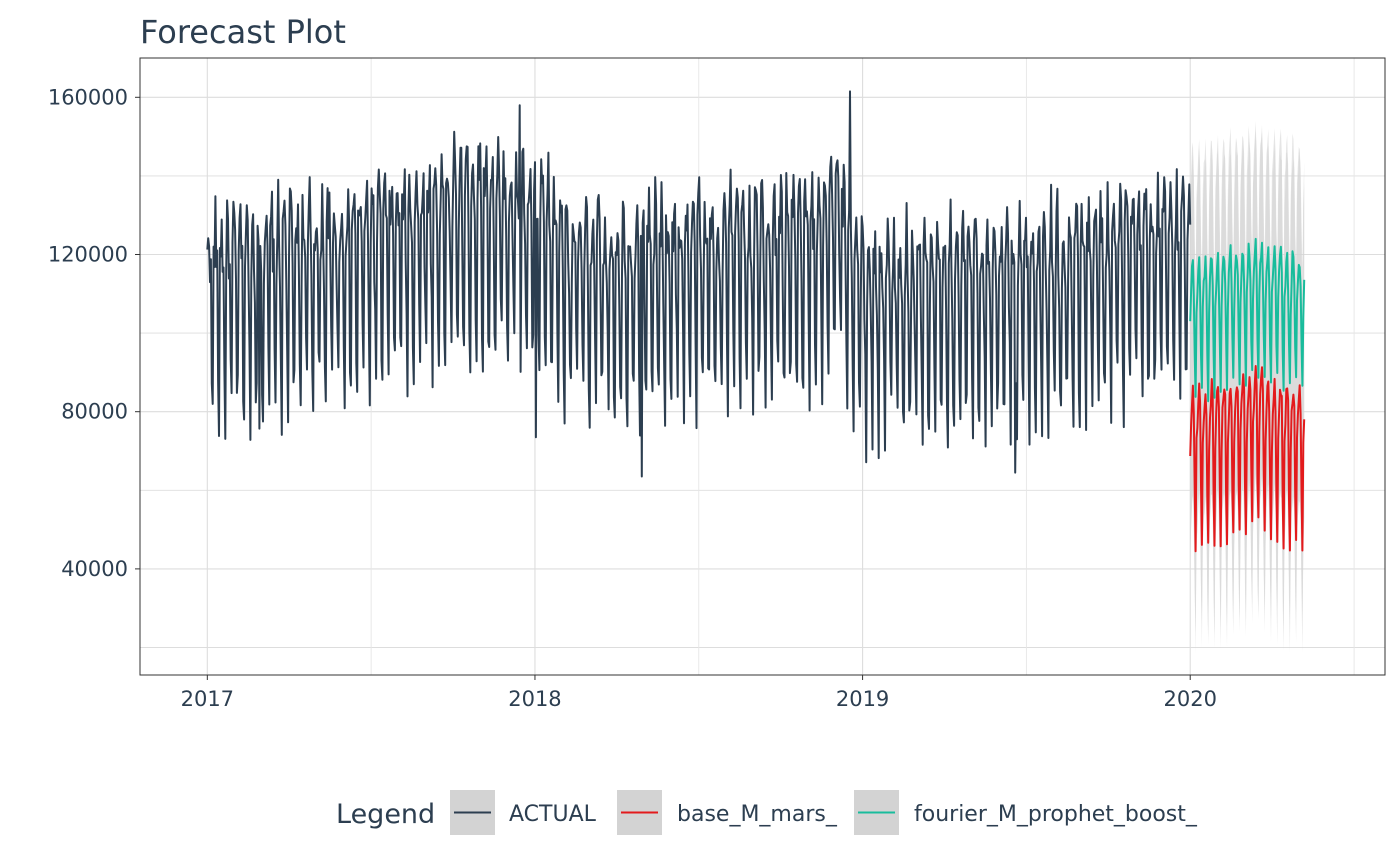  I want to click on legend-label-base-mars: base_M_mars_, so click(757, 814).